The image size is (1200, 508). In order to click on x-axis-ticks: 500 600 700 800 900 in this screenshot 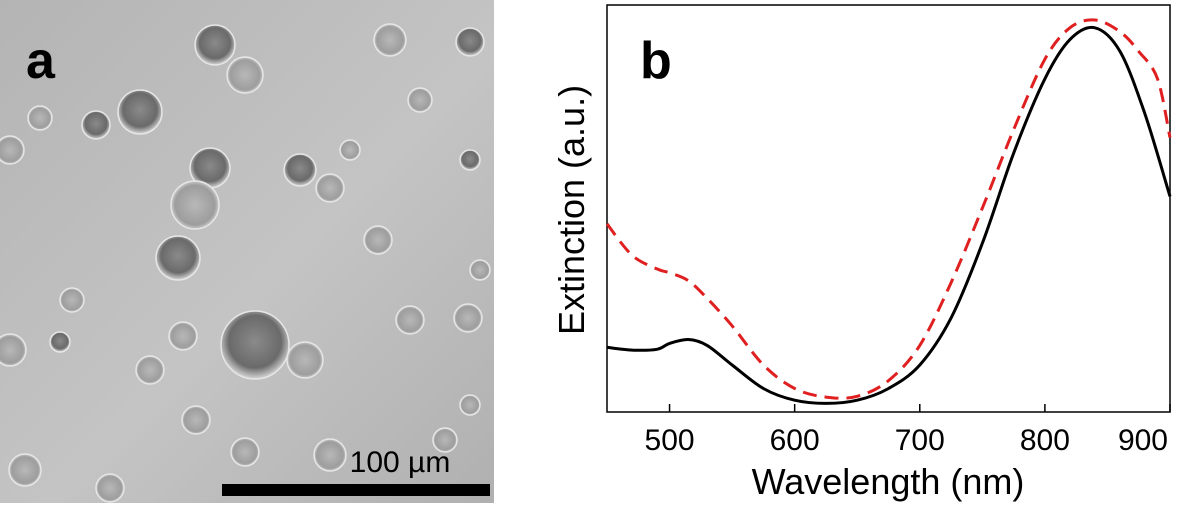, I will do `click(908, 430)`.